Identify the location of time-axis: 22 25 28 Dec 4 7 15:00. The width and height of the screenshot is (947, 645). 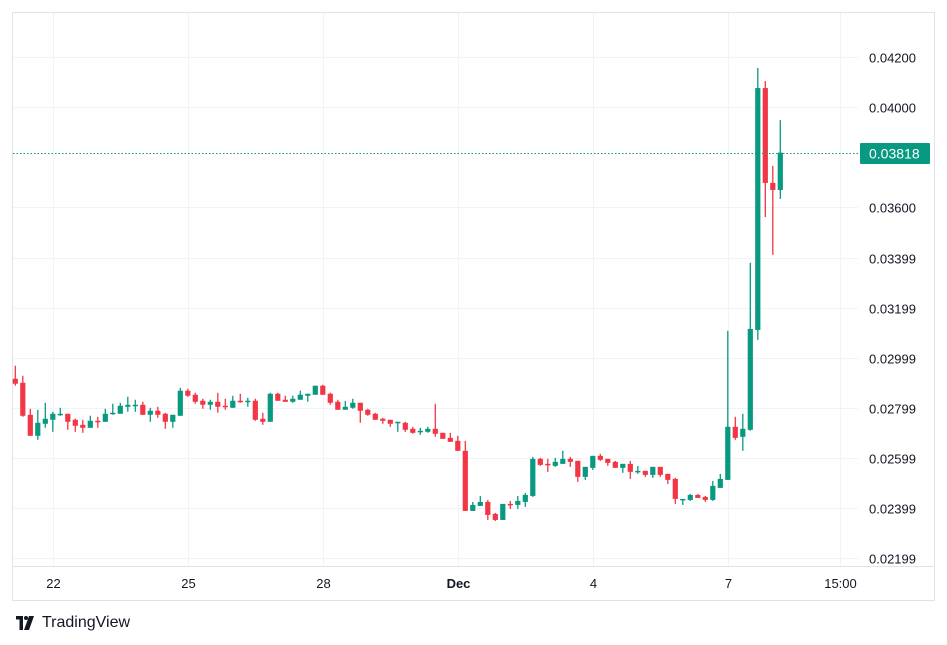
(451, 583).